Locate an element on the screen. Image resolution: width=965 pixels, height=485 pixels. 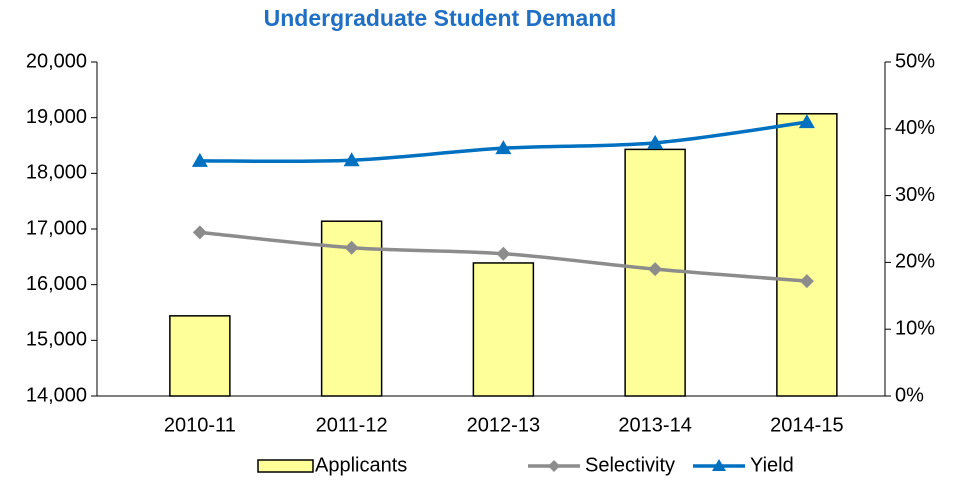
y-tick-label: 17,000 is located at coordinates (56, 228).